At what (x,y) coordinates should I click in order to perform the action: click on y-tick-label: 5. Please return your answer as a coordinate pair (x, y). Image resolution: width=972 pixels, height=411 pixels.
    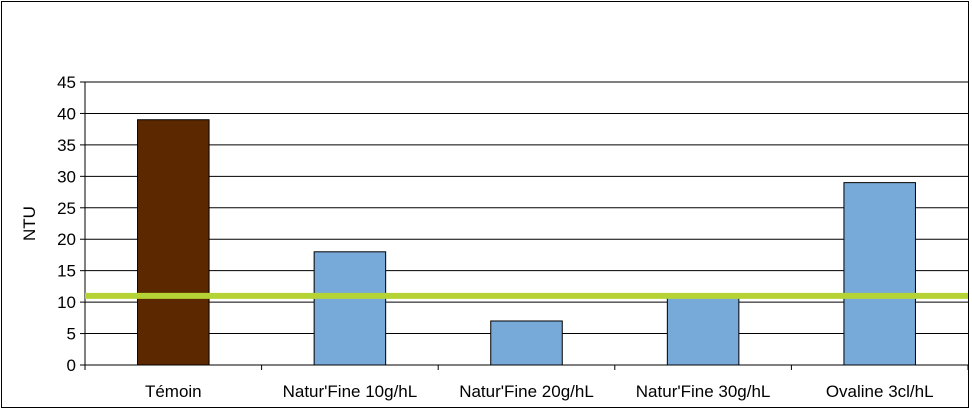
    Looking at the image, I should click on (71, 334).